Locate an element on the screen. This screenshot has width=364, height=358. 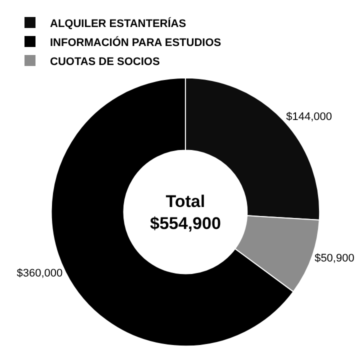
legend-label: CUOTAS DE SOCIOS is located at coordinates (105, 62).